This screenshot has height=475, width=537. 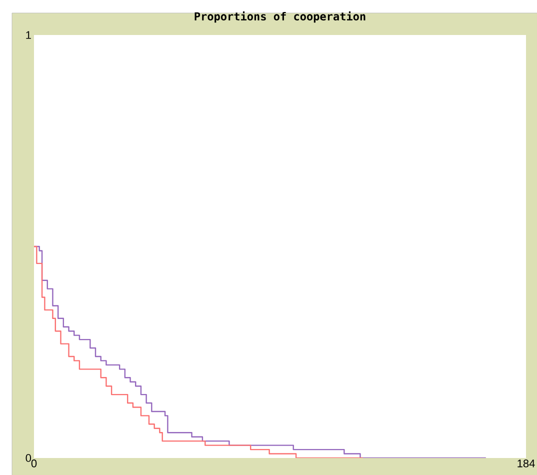 What do you see at coordinates (280, 17) in the screenshot?
I see `chart-title: Proportions of cooperation` at bounding box center [280, 17].